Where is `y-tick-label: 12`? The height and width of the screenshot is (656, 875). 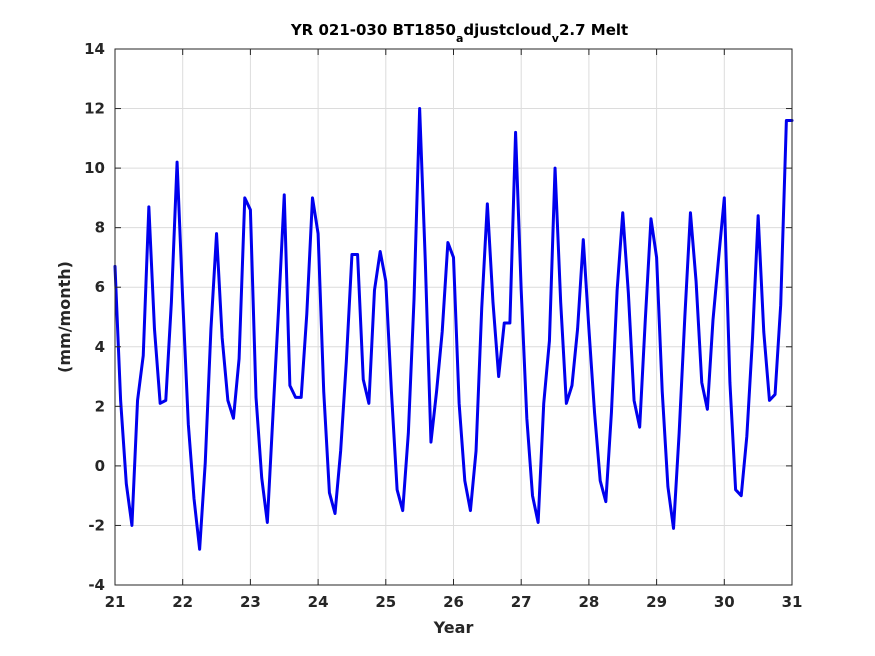 y-tick-label: 12 is located at coordinates (94, 109).